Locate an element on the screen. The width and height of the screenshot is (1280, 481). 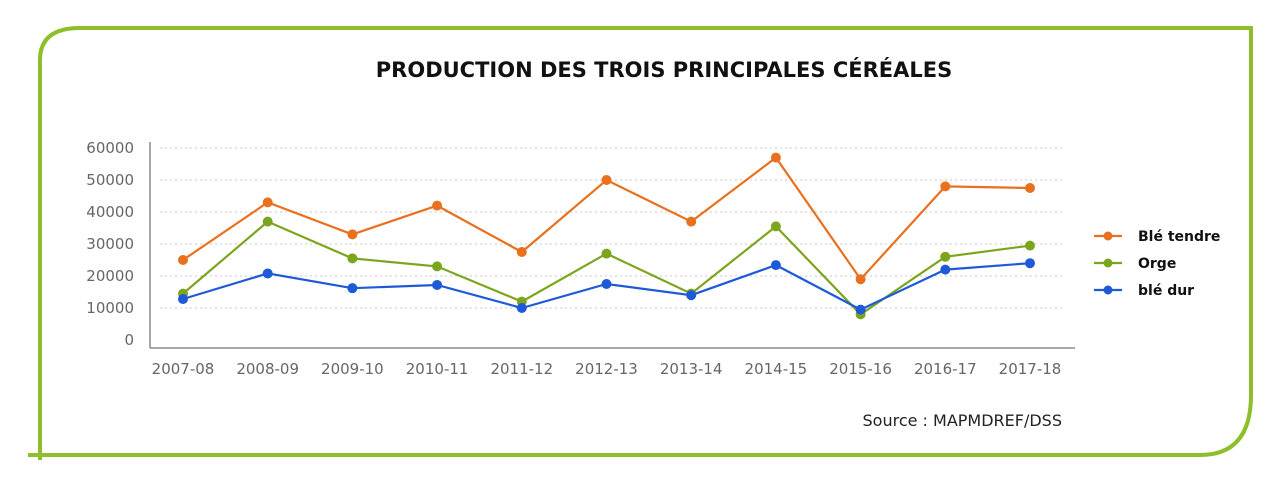
y-tick-label: 50000 is located at coordinates (110, 180).